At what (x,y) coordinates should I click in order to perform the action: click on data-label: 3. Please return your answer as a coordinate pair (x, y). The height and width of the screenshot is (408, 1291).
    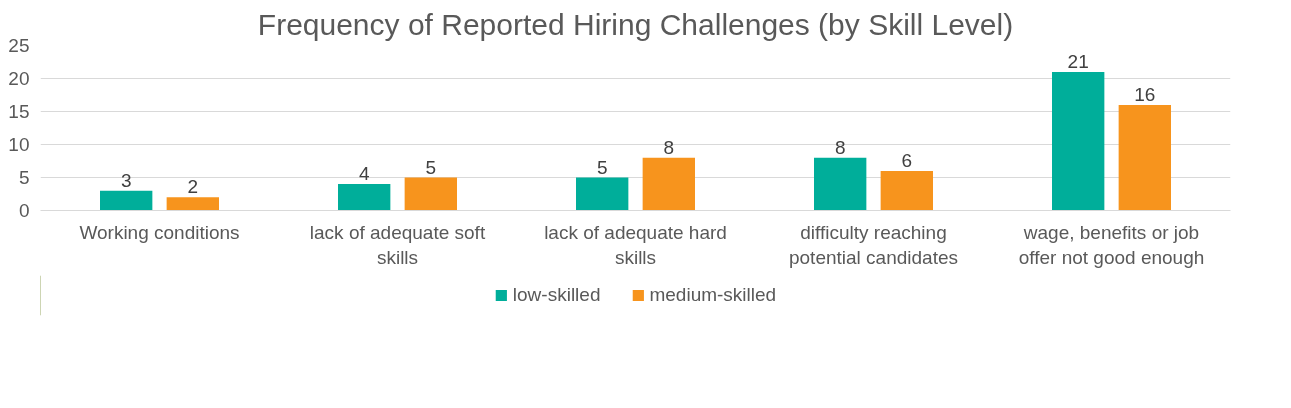
    Looking at the image, I should click on (126, 180).